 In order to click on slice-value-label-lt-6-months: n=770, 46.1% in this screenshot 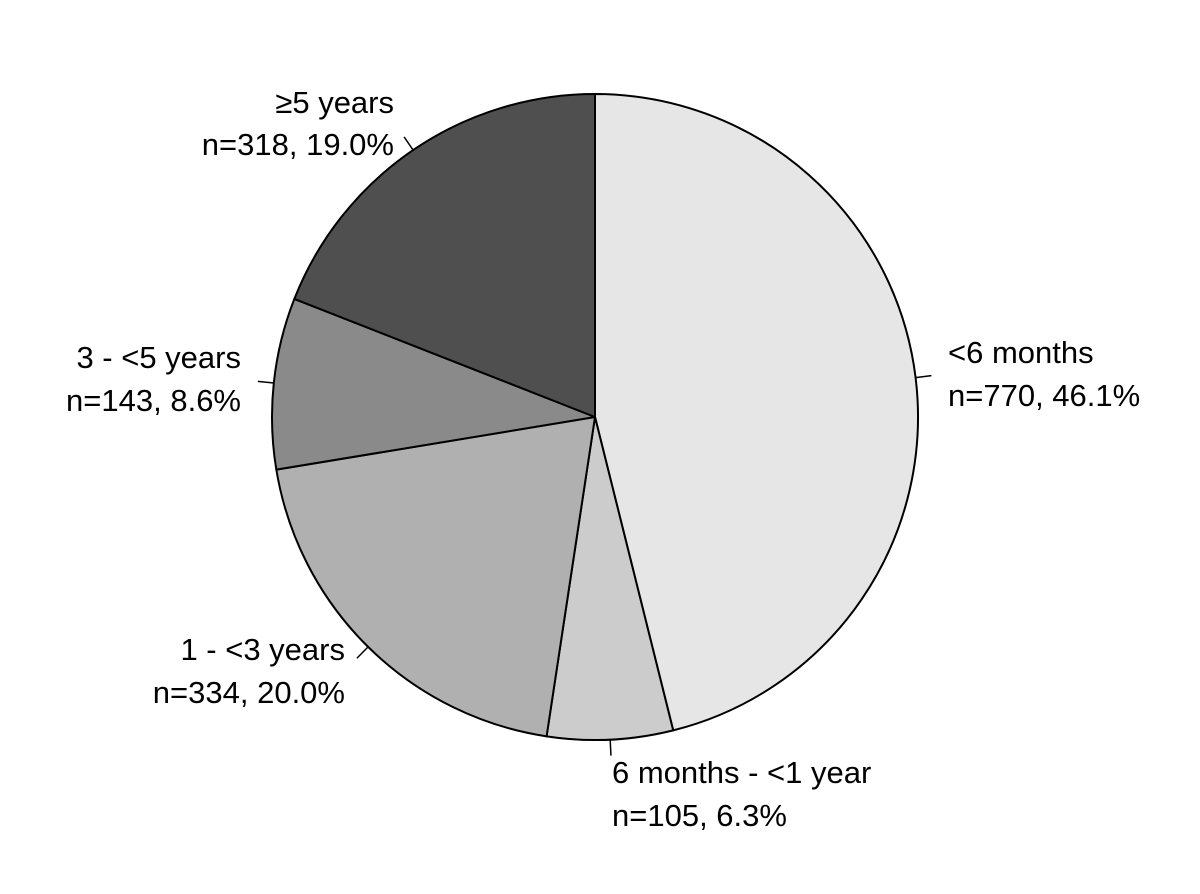, I will do `click(1044, 395)`.